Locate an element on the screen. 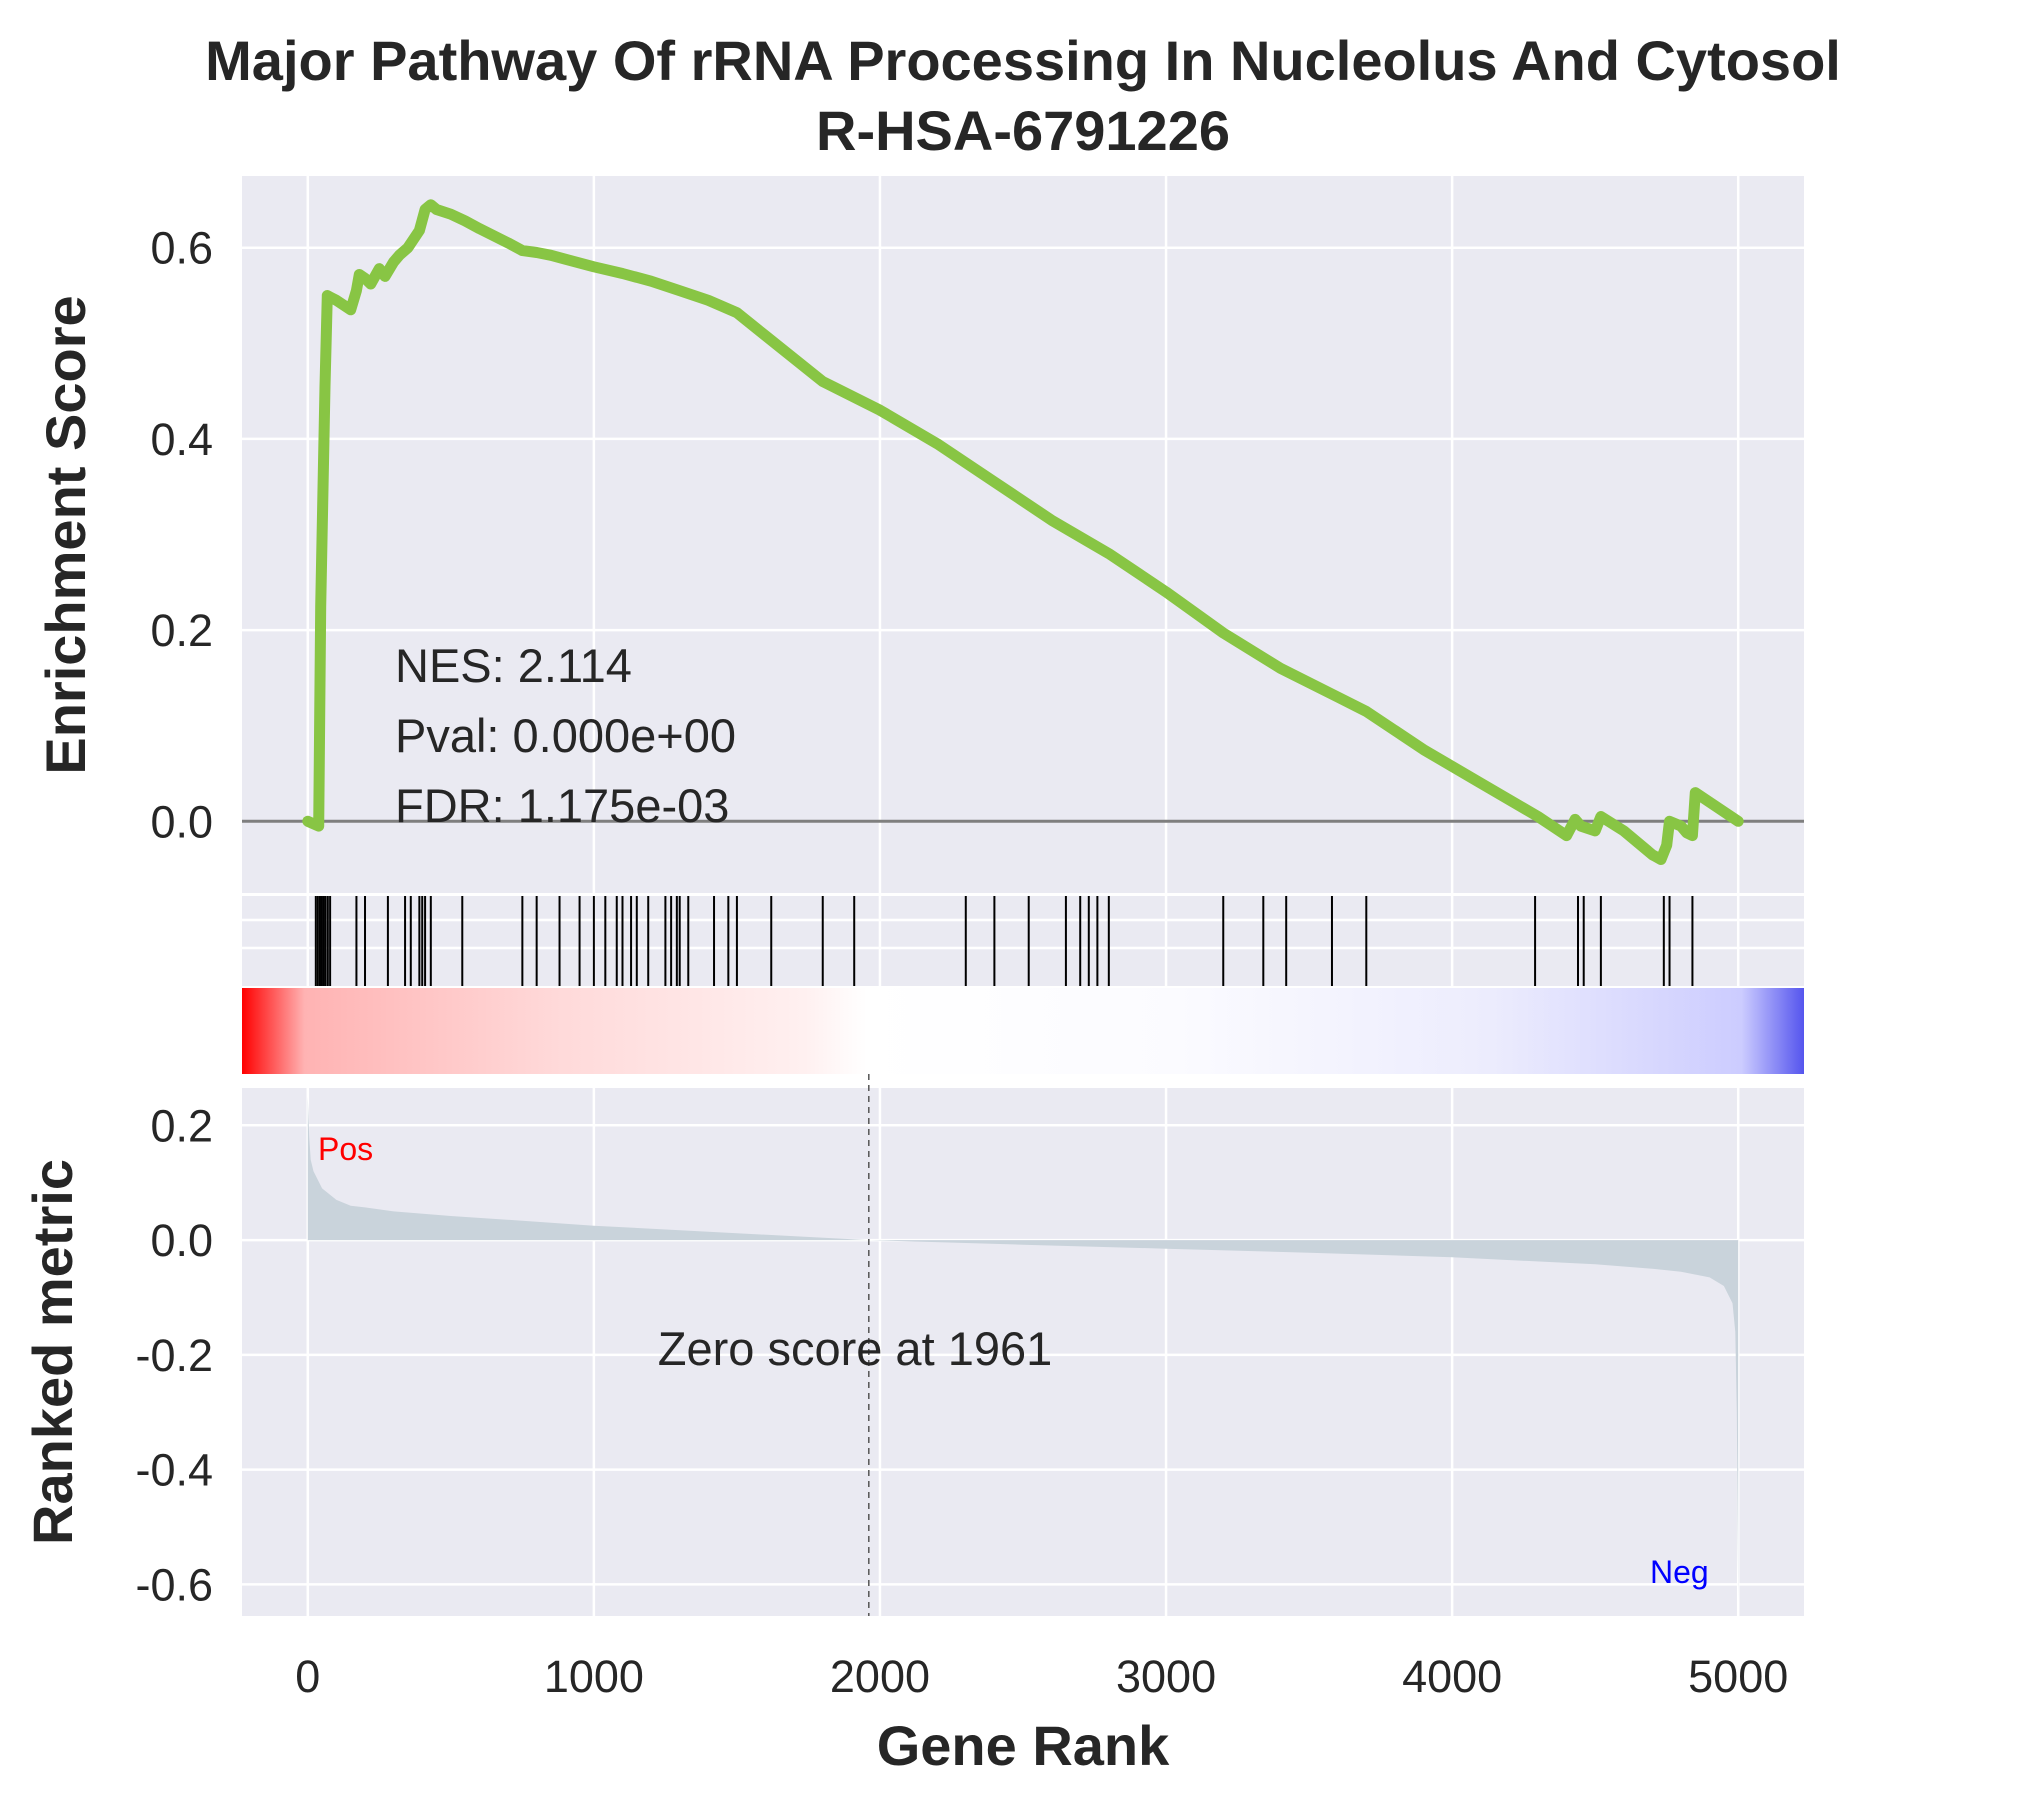  x-tick-label: 4000 is located at coordinates (1452, 1676).